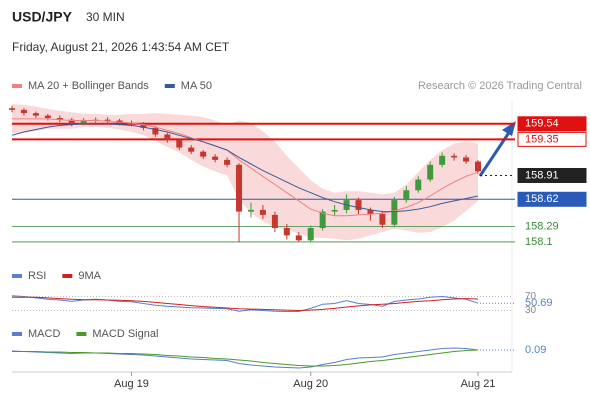  What do you see at coordinates (88, 86) in the screenshot?
I see `legend-label: MA 20 + Bollinger Bands` at bounding box center [88, 86].